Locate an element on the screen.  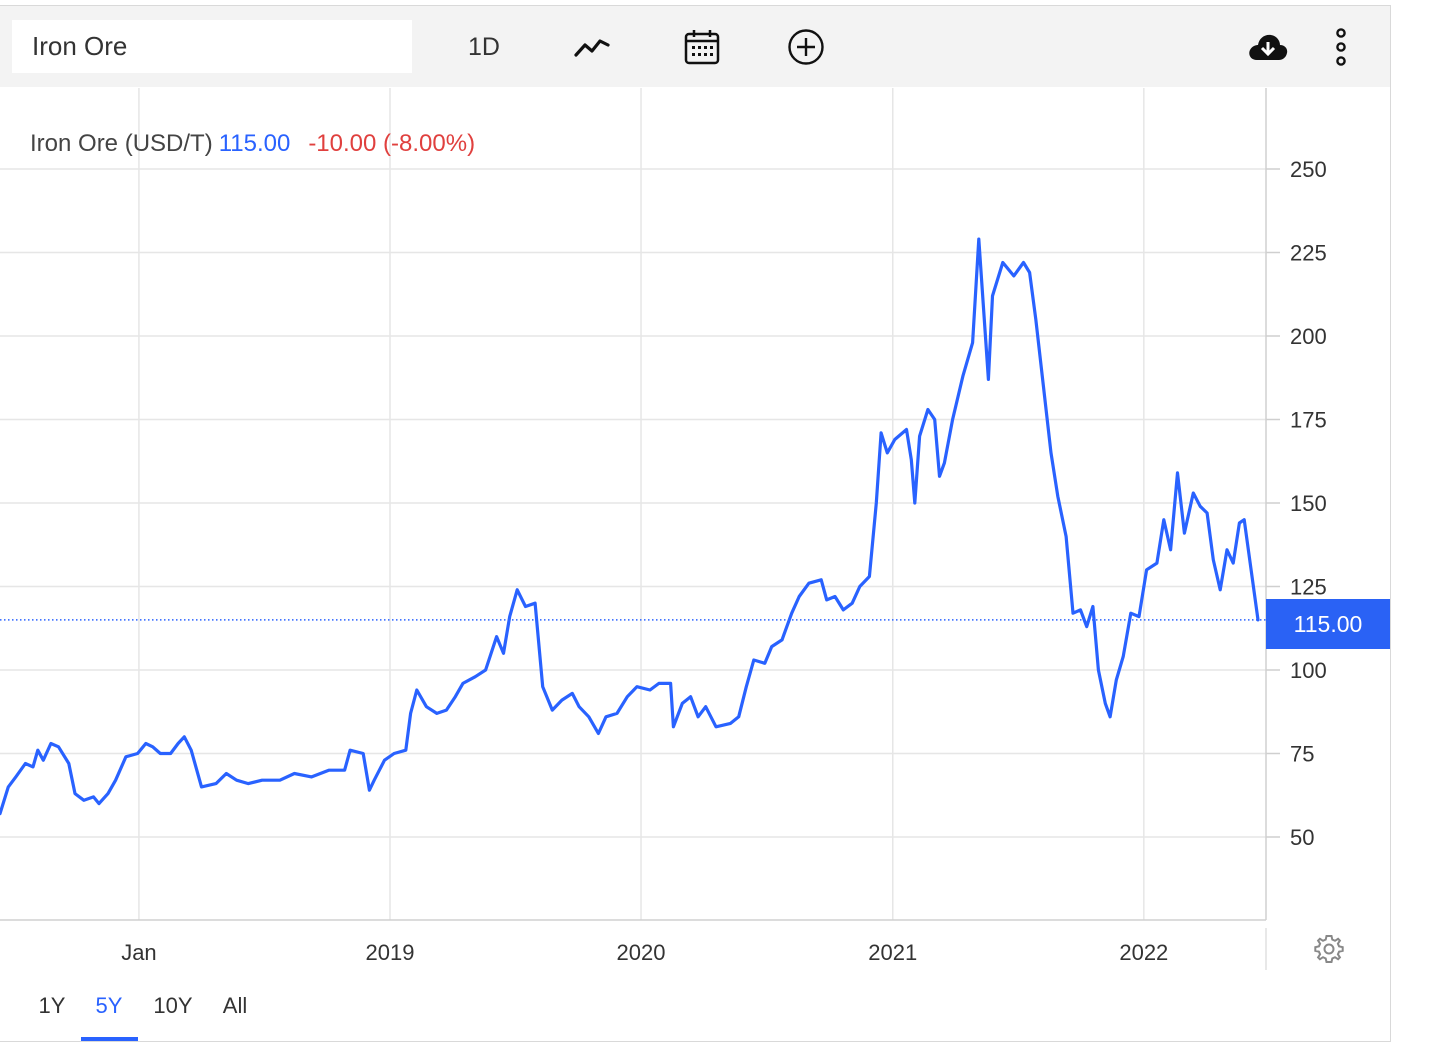
x-tick-label: Jan is located at coordinates (138, 952).